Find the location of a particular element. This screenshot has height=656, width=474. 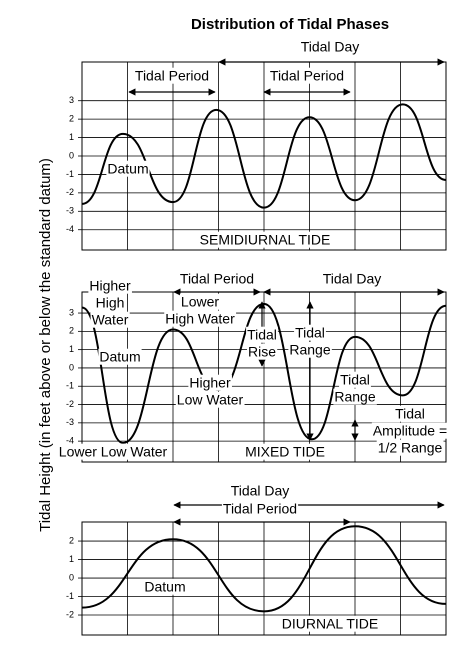

annotation: MIXED TIDE is located at coordinates (285, 452).